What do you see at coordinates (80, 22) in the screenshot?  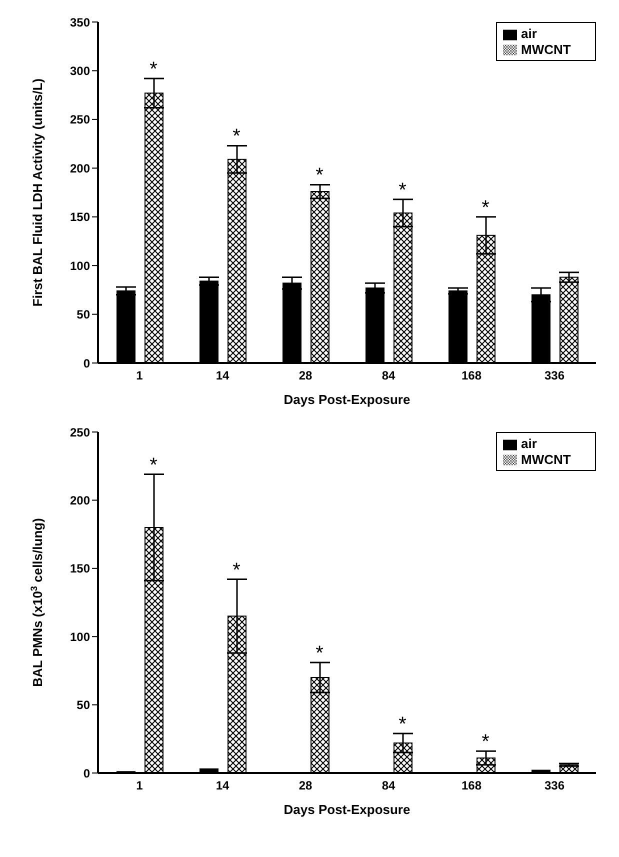 I see `y-tick-label: 350` at bounding box center [80, 22].